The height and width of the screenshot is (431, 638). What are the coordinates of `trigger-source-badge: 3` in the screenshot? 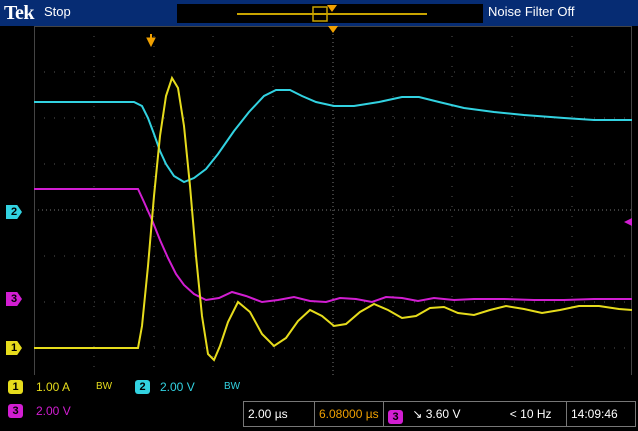 It's located at (395, 417).